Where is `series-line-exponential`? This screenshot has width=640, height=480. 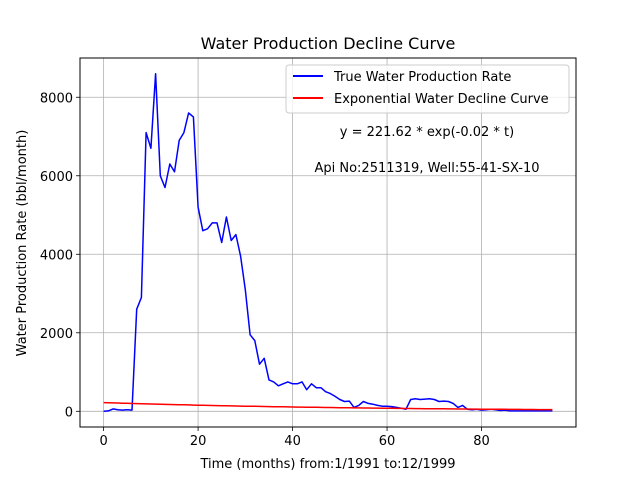
series-line-exponential is located at coordinates (328, 406).